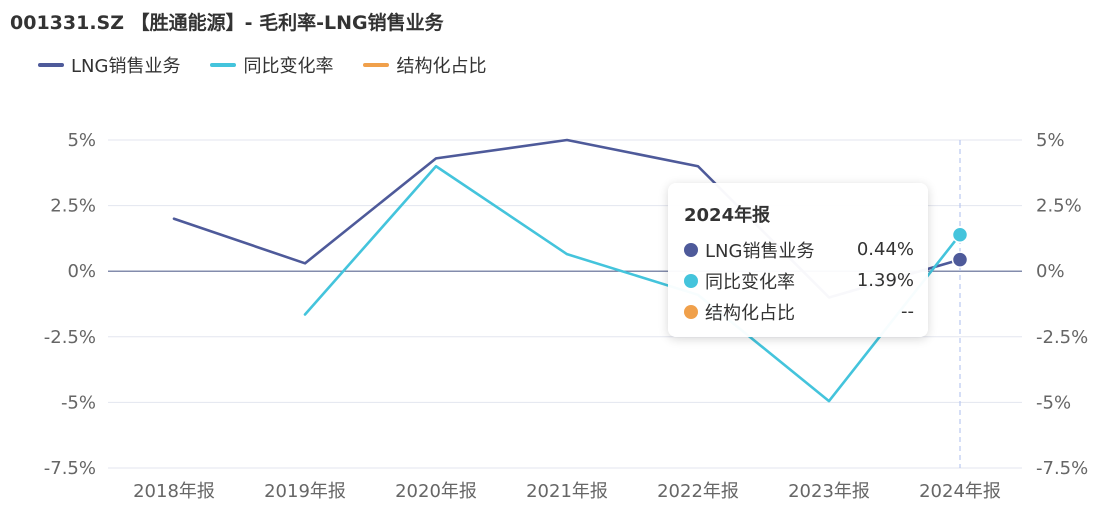 The width and height of the screenshot is (1113, 510). What do you see at coordinates (760, 251) in the screenshot?
I see `tooltip-label-lng: LNG销售业务` at bounding box center [760, 251].